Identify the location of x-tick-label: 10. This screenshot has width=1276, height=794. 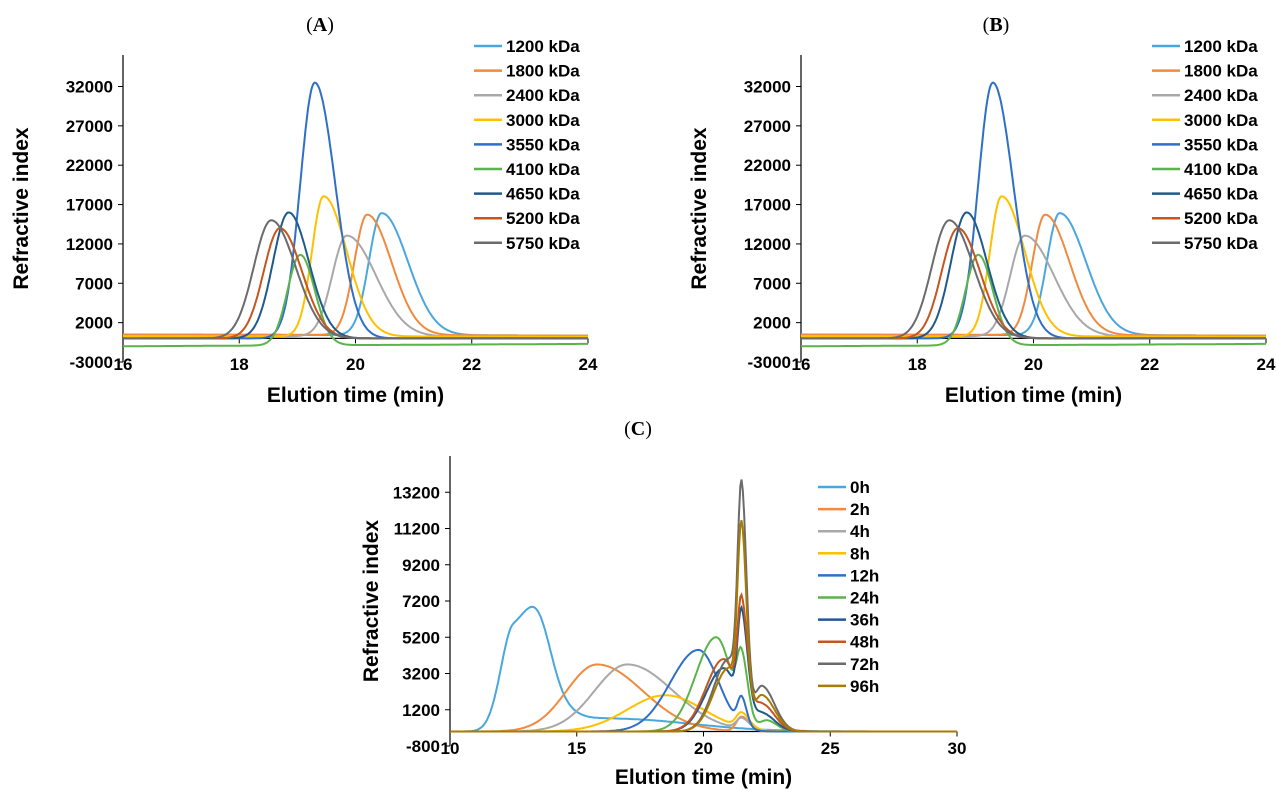
(450, 748).